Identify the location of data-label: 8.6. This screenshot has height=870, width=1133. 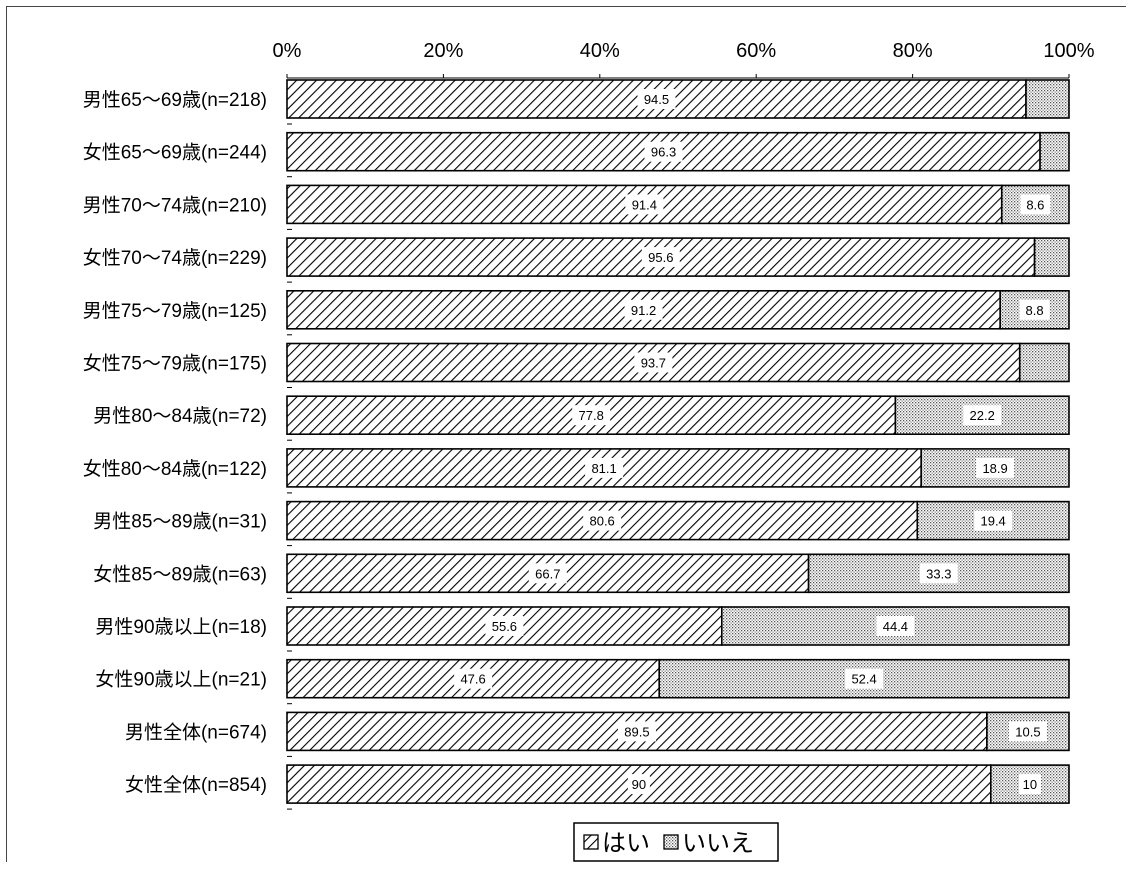
(1035, 204).